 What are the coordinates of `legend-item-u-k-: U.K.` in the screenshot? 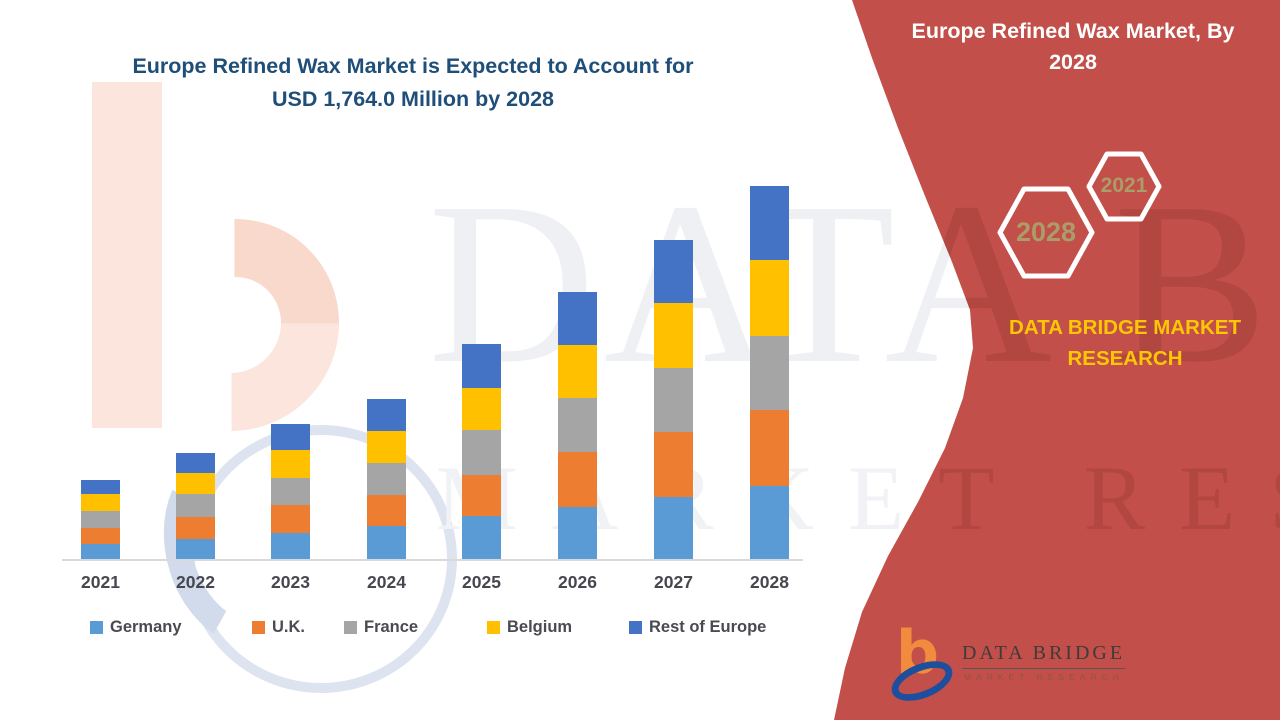 It's located at (278, 627).